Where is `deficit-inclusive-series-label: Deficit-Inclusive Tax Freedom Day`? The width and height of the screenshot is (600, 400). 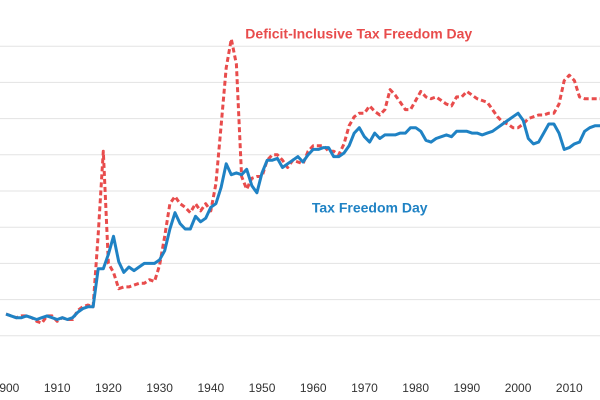 deficit-inclusive-series-label: Deficit-Inclusive Tax Freedom Day is located at coordinates (358, 34).